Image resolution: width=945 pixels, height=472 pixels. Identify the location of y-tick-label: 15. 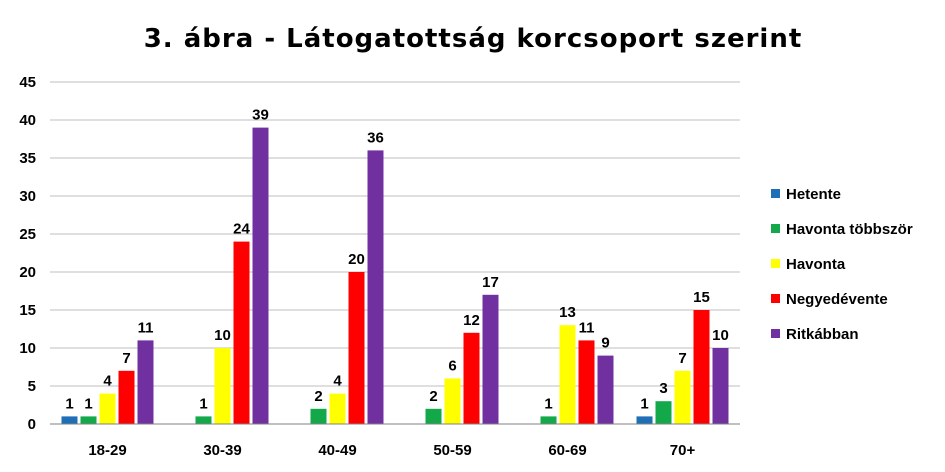
(27, 310).